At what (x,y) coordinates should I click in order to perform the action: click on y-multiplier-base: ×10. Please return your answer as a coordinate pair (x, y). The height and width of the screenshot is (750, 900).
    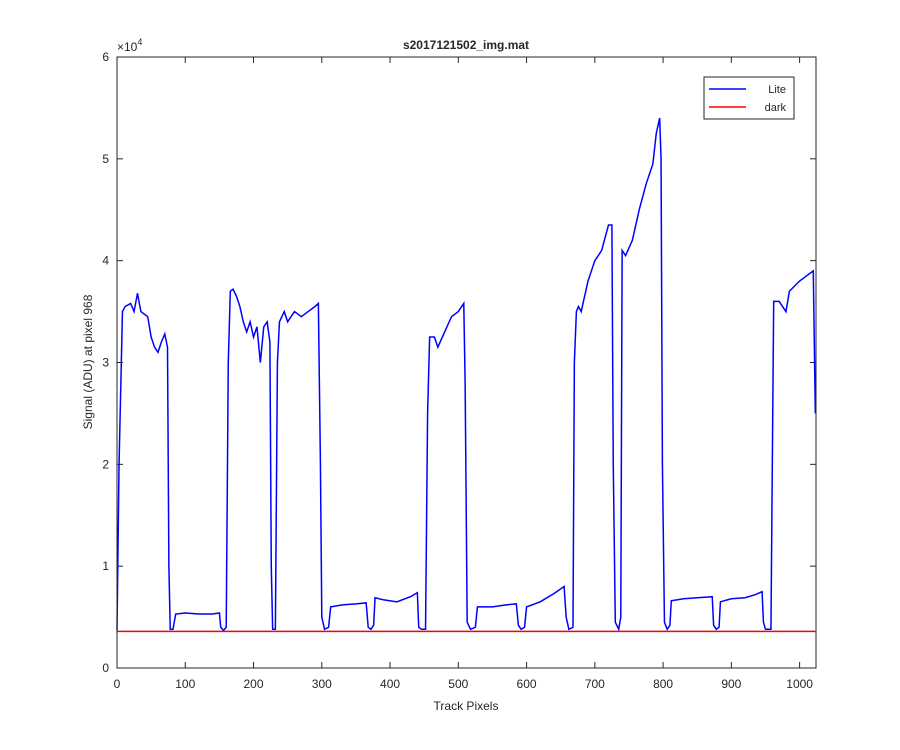
    Looking at the image, I should click on (127, 47).